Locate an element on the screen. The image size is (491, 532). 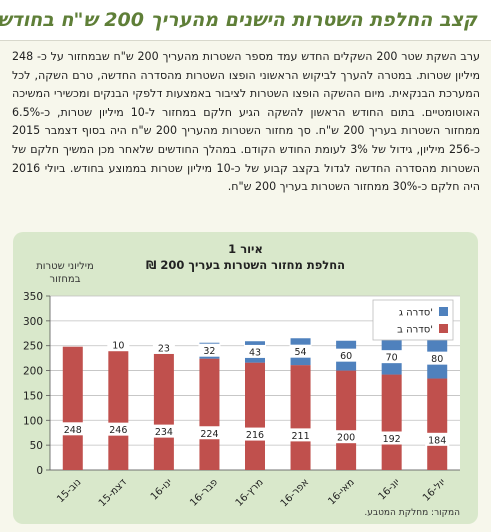
data-label-series-b: 200 is located at coordinates (346, 438).